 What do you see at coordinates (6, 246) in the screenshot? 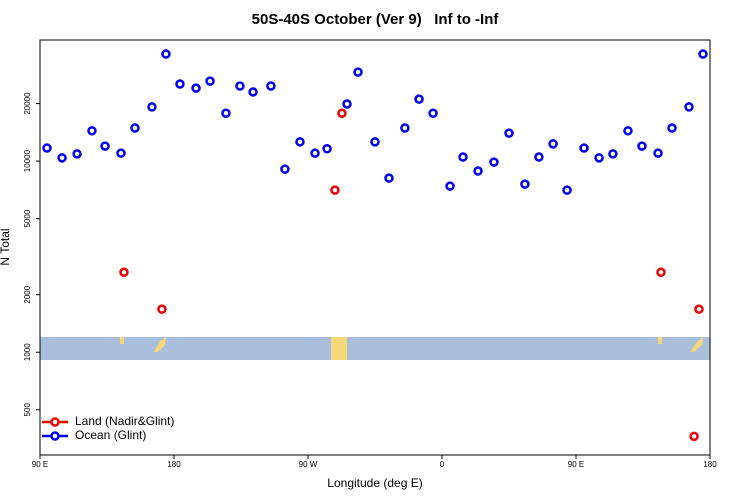
I see `y-axis-label: N Total` at bounding box center [6, 246].